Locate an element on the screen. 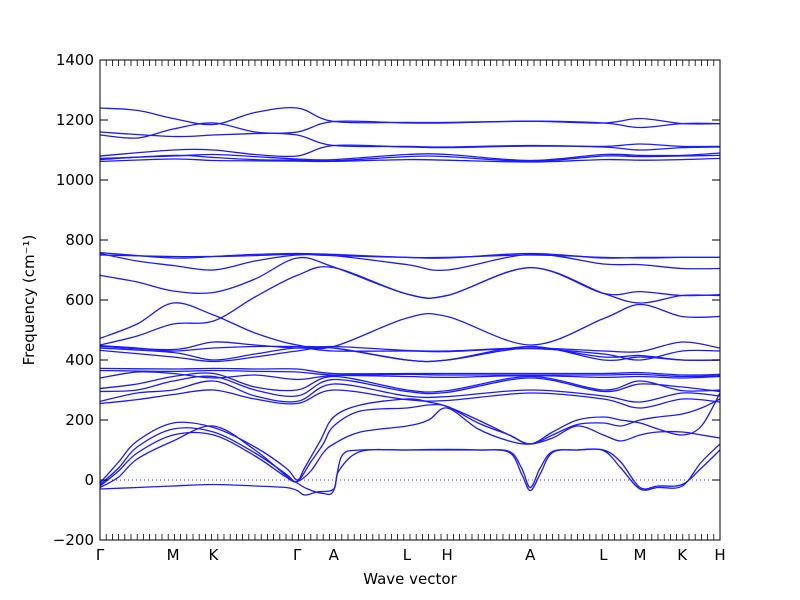 This screenshot has width=800, height=600. y-tick-label: 1000 is located at coordinates (75, 180).